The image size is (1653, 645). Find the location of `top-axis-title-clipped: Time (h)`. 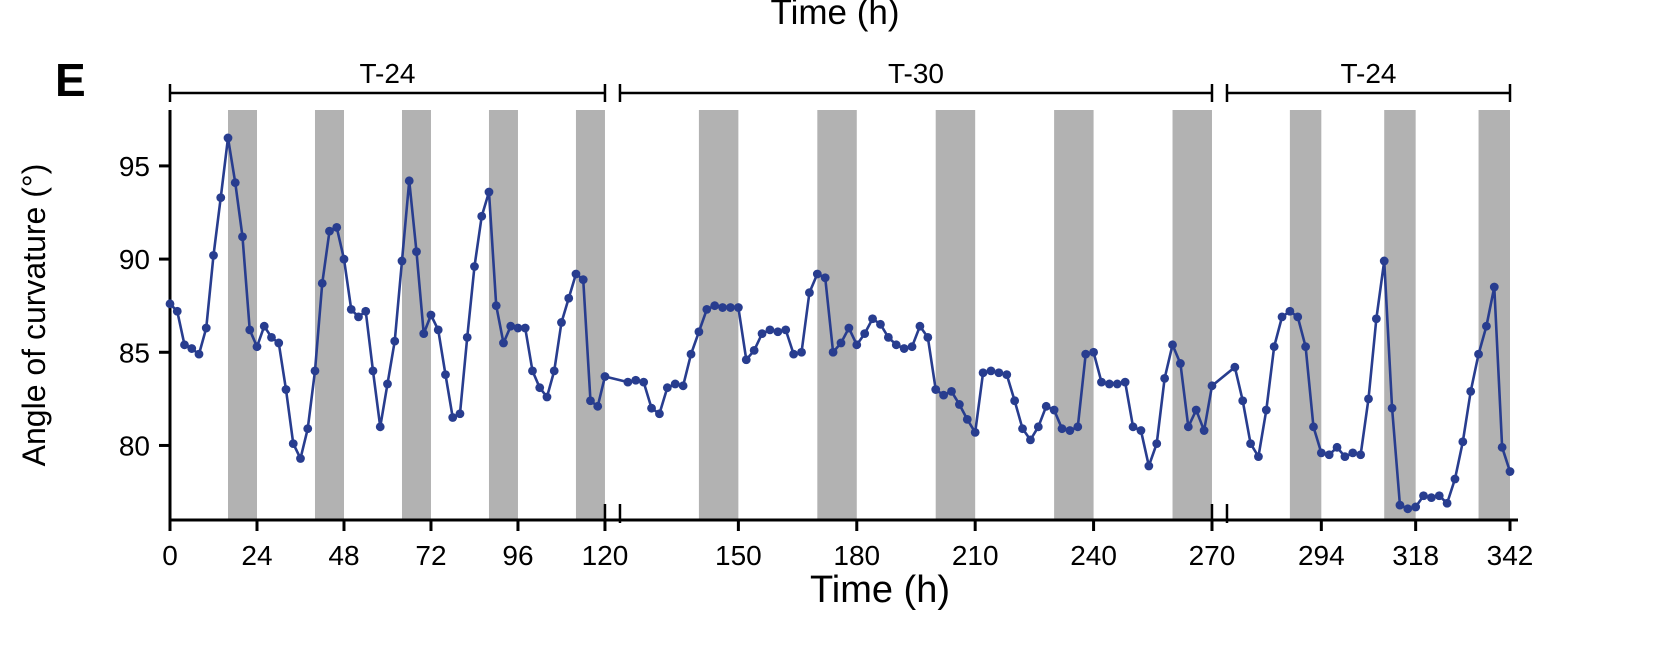

top-axis-title-clipped: Time (h) is located at coordinates (835, 16).